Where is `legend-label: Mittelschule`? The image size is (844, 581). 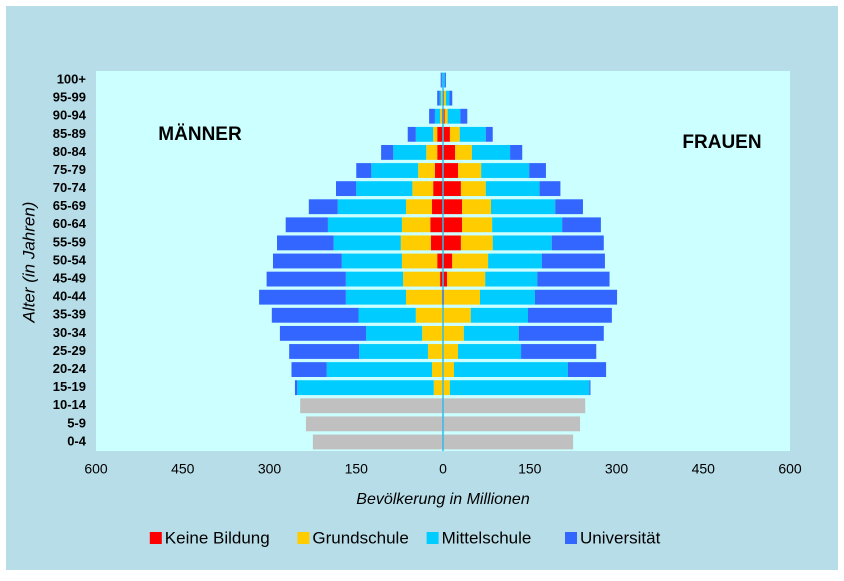
legend-label: Mittelschule is located at coordinates (487, 537).